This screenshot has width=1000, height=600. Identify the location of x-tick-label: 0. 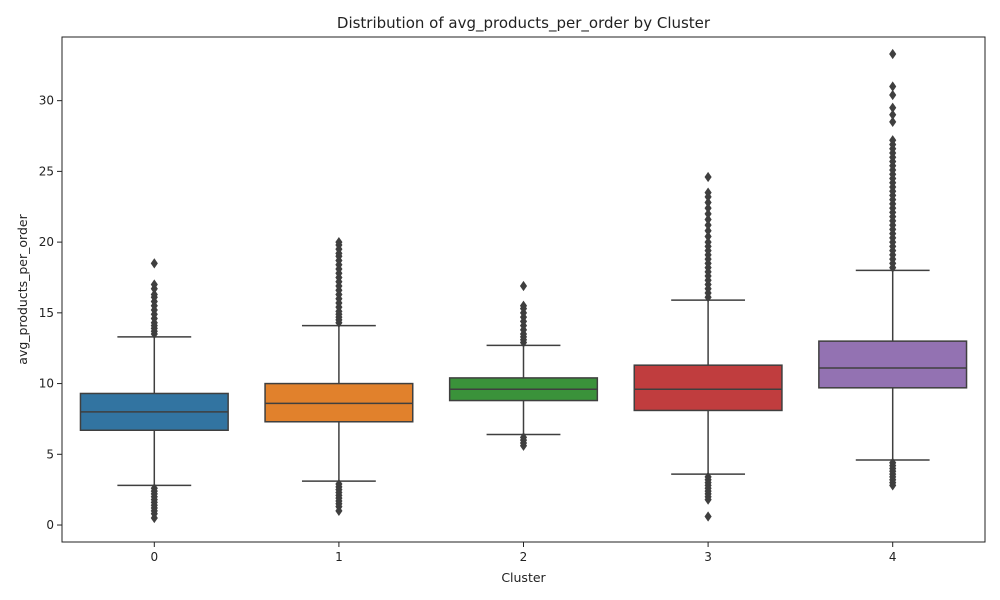
(154, 557).